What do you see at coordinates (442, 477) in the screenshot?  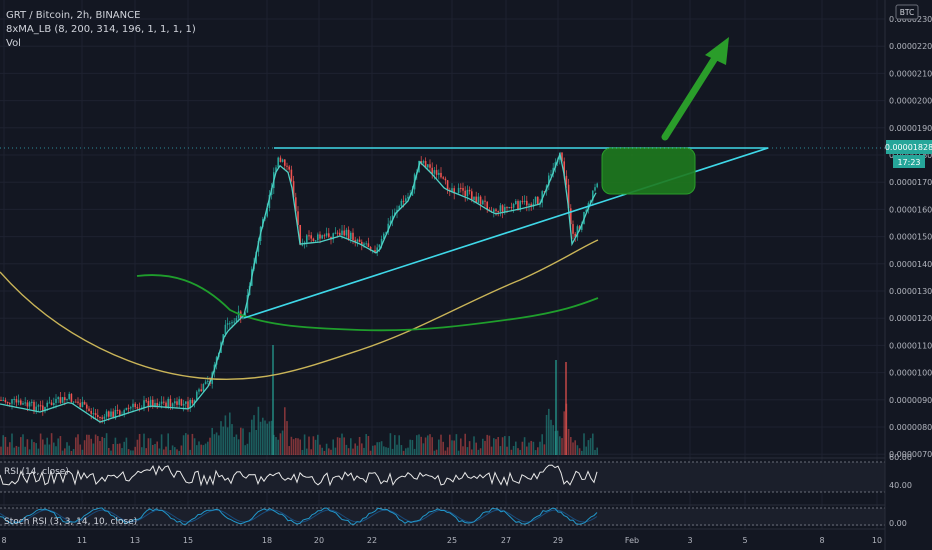 I see `rsi-band` at bounding box center [442, 477].